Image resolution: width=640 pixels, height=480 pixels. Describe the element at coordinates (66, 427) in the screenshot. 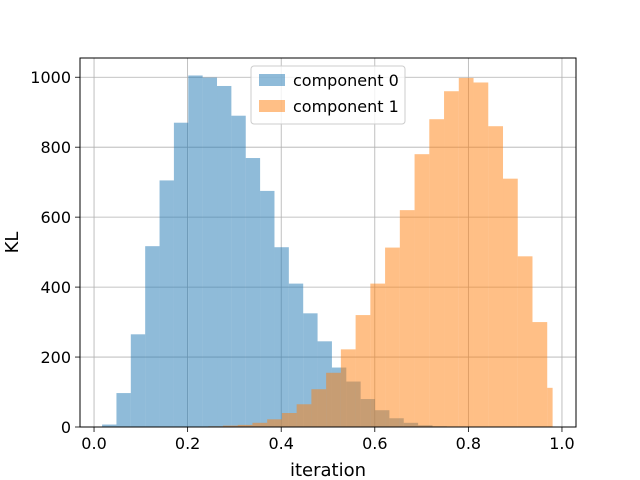

I see `y-tick-label: 0` at that location.